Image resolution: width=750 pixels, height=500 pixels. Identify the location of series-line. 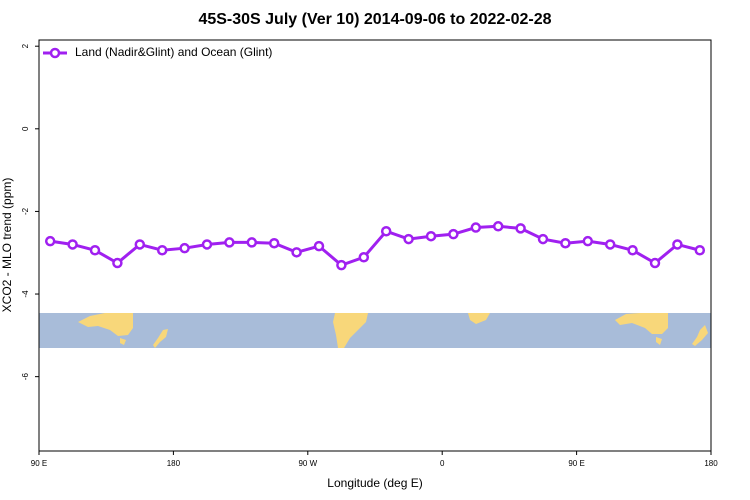
(375, 245).